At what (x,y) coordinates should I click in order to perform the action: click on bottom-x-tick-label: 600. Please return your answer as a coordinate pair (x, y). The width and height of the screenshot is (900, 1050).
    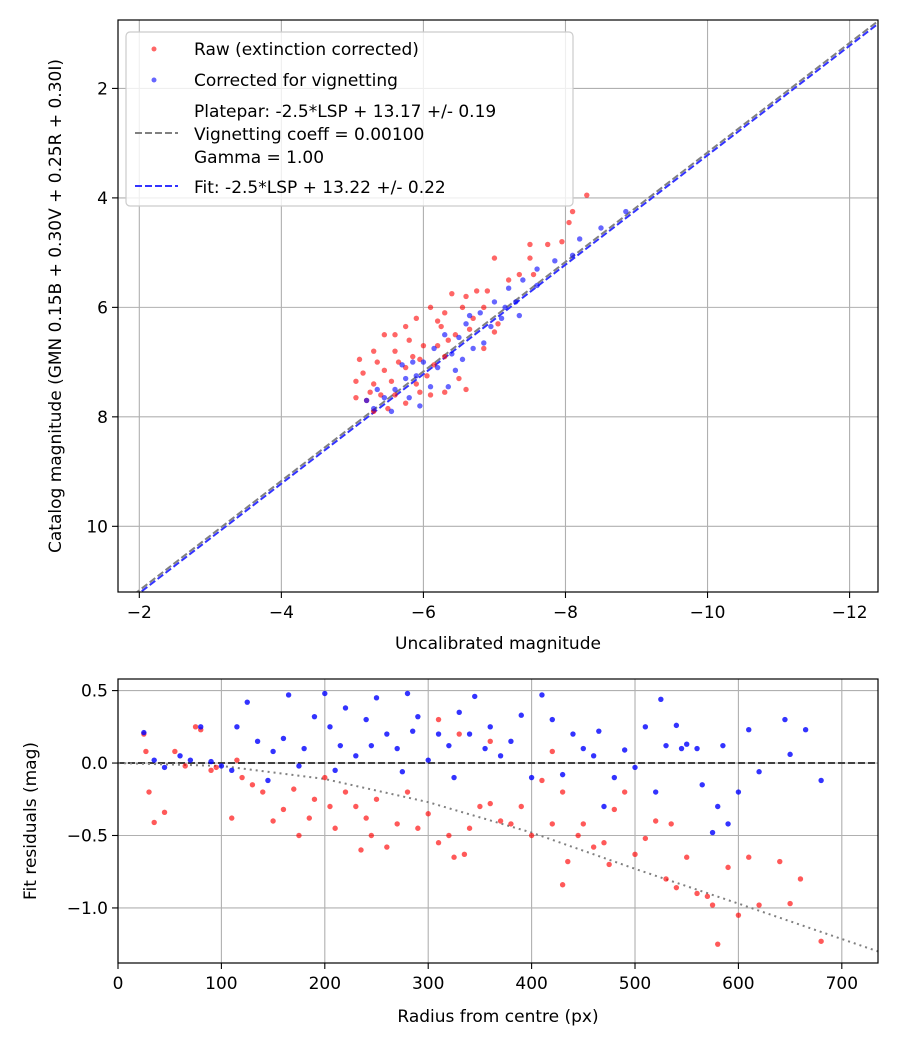
    Looking at the image, I should click on (738, 984).